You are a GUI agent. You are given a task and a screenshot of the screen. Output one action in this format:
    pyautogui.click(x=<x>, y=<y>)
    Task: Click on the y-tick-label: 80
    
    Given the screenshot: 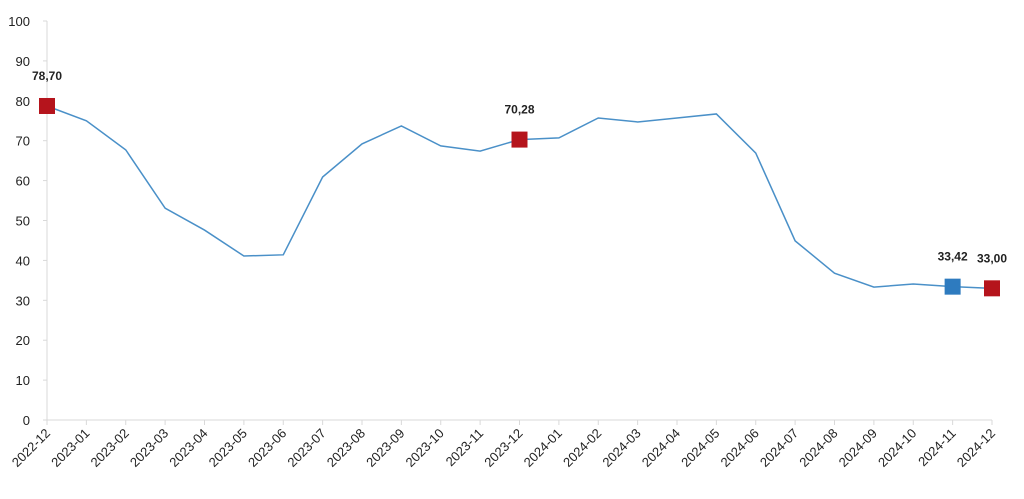 What is the action you would take?
    pyautogui.click(x=23, y=101)
    